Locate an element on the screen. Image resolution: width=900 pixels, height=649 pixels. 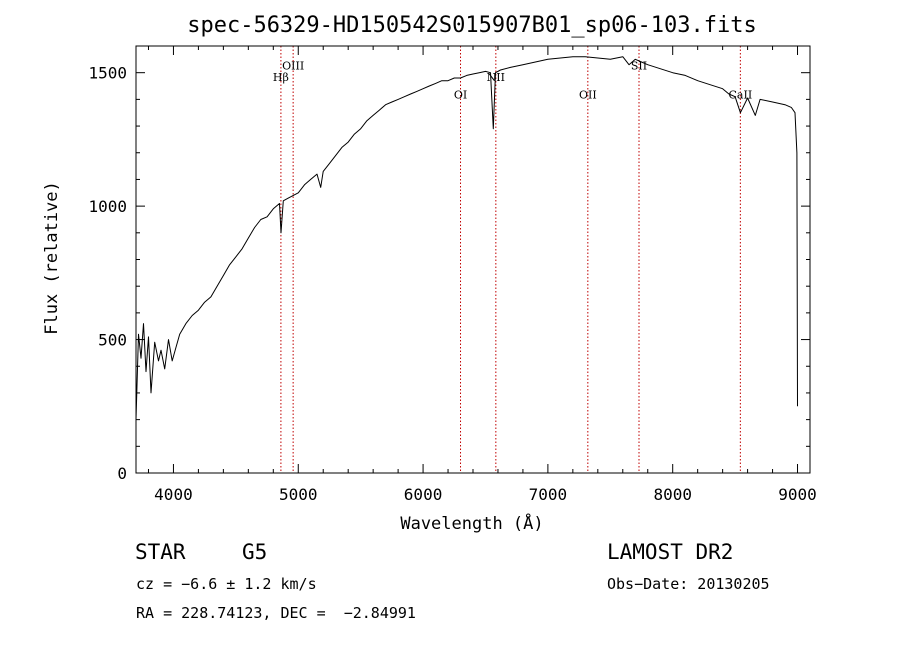
survey-name: LAMOST DR2 is located at coordinates (670, 552).